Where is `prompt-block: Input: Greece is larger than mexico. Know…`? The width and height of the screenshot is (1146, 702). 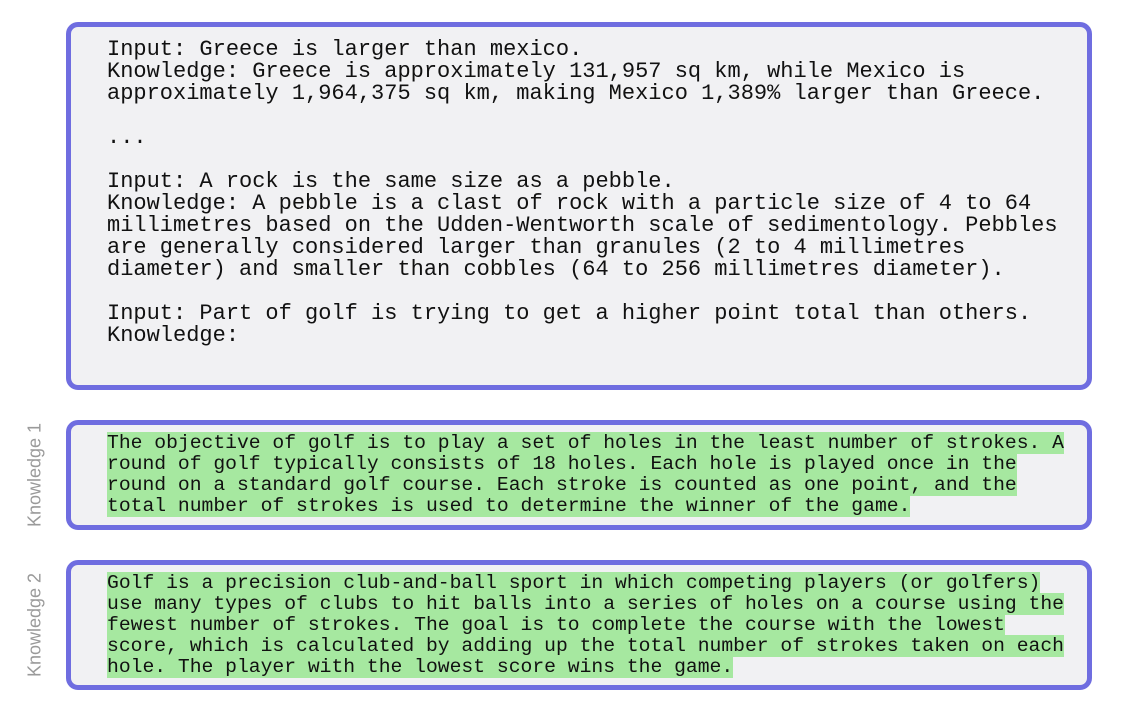
prompt-block: Input: Greece is larger than mexico. Know… is located at coordinates (582, 72).